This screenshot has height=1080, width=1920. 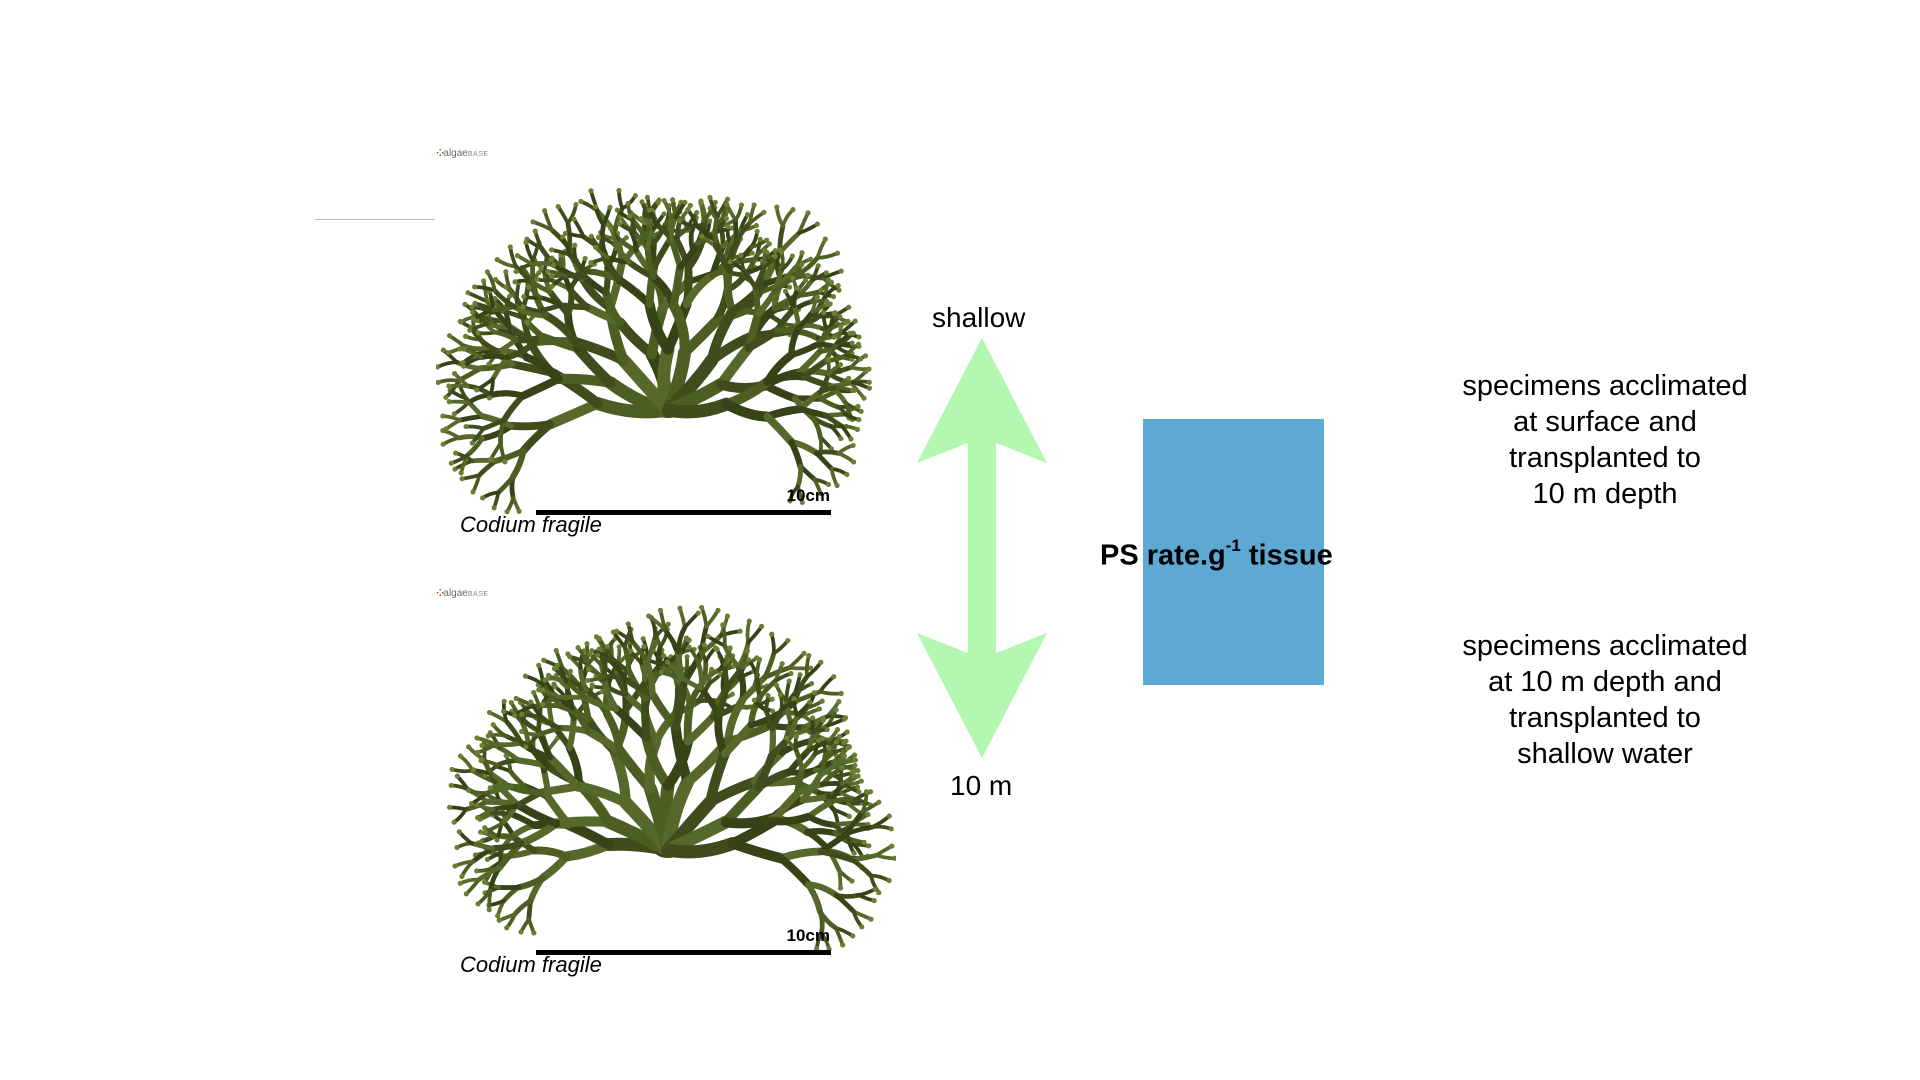 I want to click on arrow-bottom-label: 10 m, so click(x=981, y=785).